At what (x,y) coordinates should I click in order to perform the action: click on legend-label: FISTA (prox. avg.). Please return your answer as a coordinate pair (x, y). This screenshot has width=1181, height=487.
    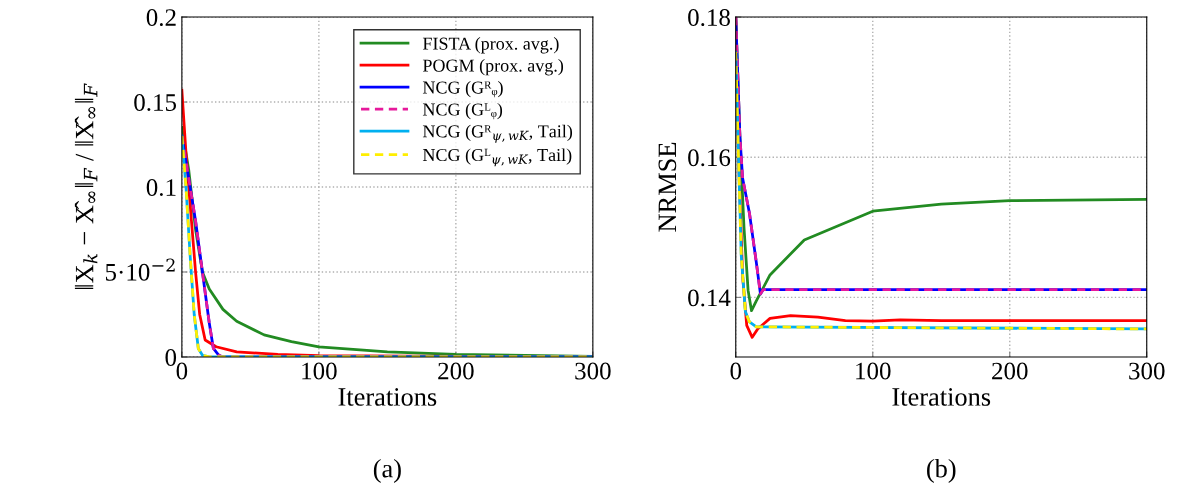
    Looking at the image, I should click on (490, 45).